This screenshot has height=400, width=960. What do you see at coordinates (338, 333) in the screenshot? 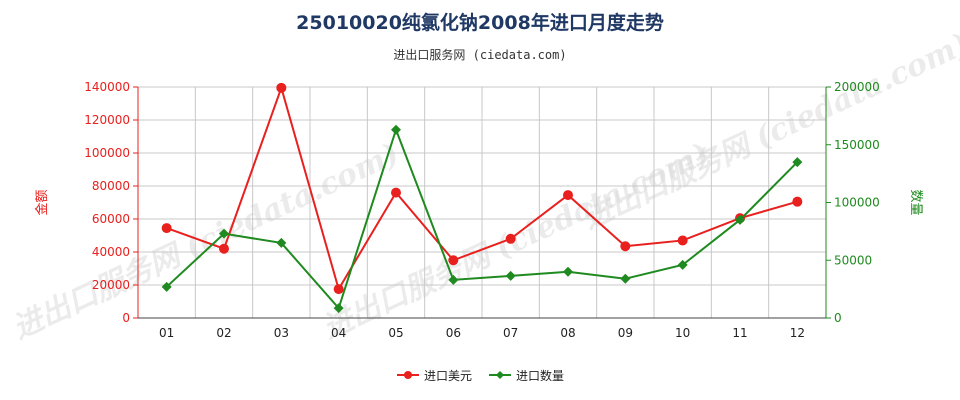
I see `x-tick-label-04: 04` at bounding box center [338, 333].